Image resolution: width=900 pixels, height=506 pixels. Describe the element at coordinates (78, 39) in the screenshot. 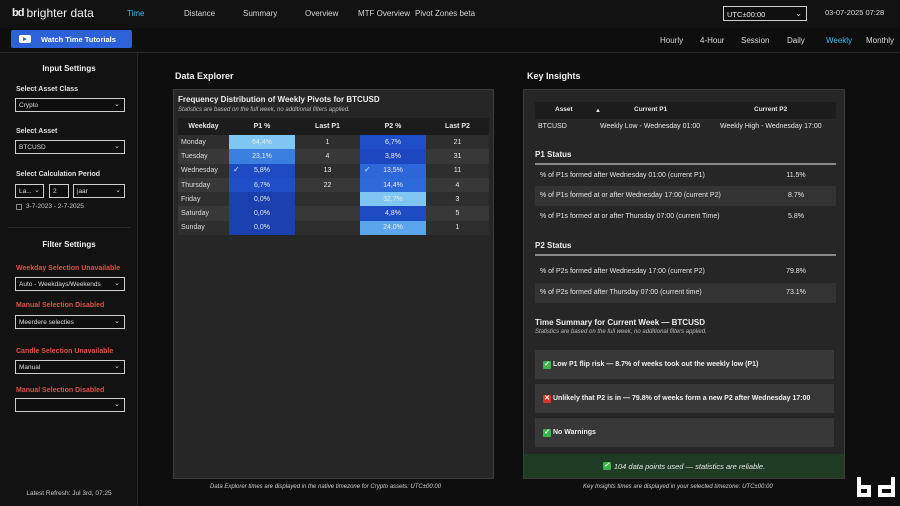

I see `watch-tutorials-label: Watch Time Tutorials` at that location.